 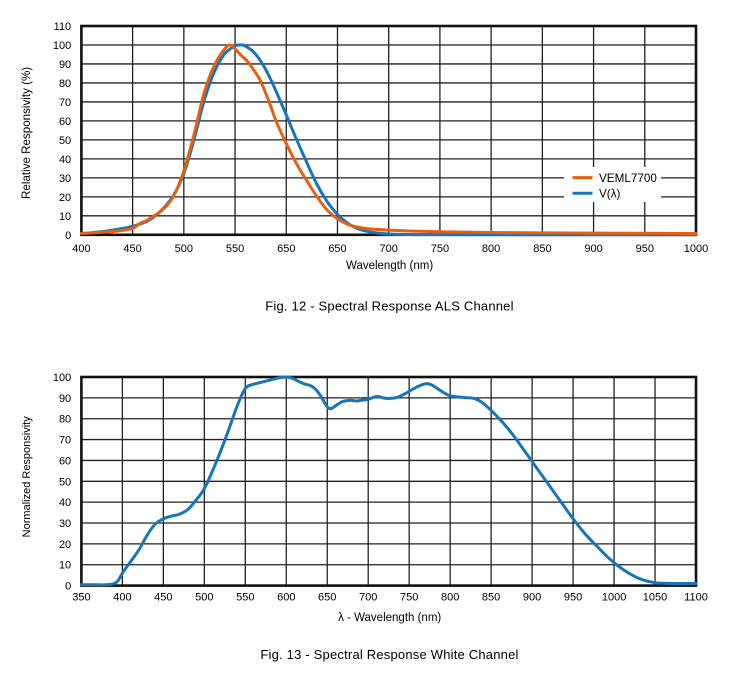 I want to click on svg-text: V(λ), so click(x=610, y=193).